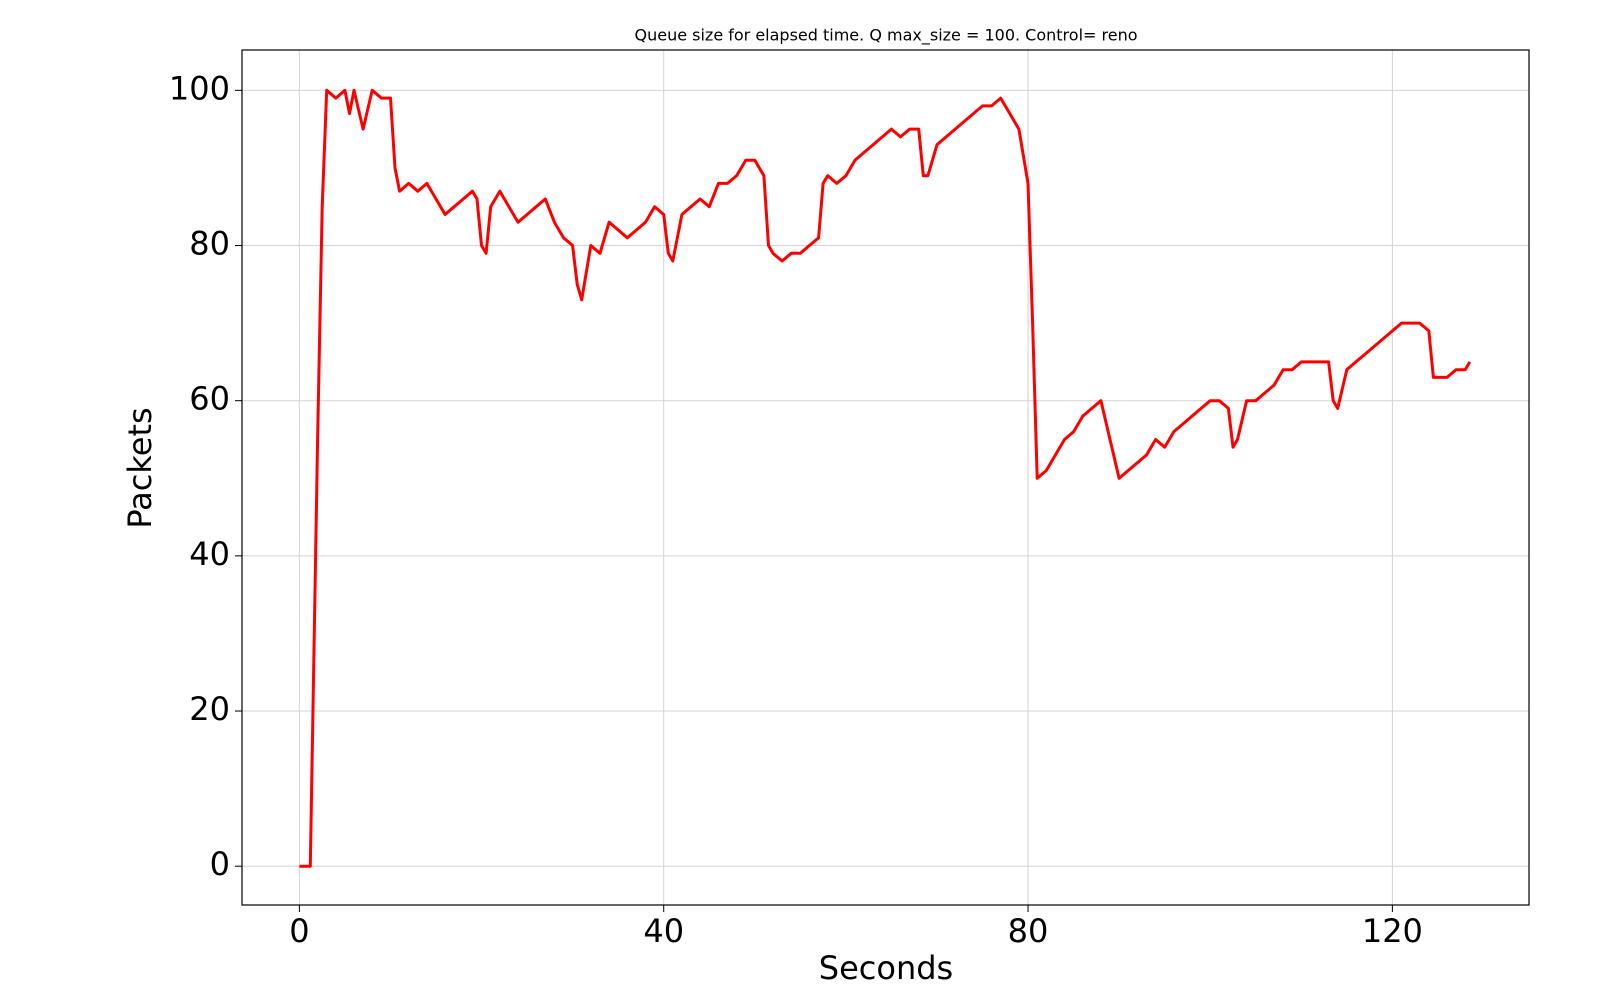 This screenshot has width=1600, height=1000. I want to click on y-tick-label: 80, so click(209, 244).